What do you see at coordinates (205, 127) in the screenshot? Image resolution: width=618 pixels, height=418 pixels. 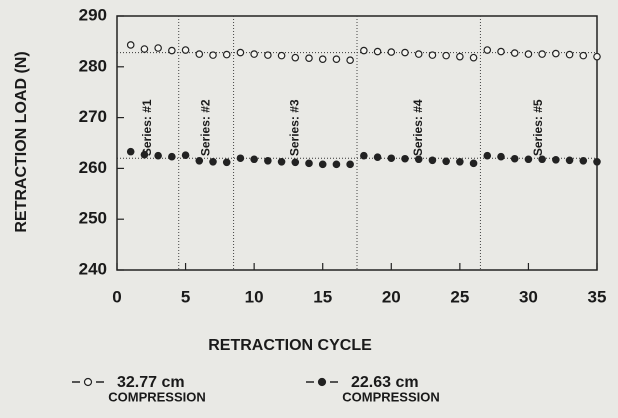 I see `region-label: Series: #2` at bounding box center [205, 127].